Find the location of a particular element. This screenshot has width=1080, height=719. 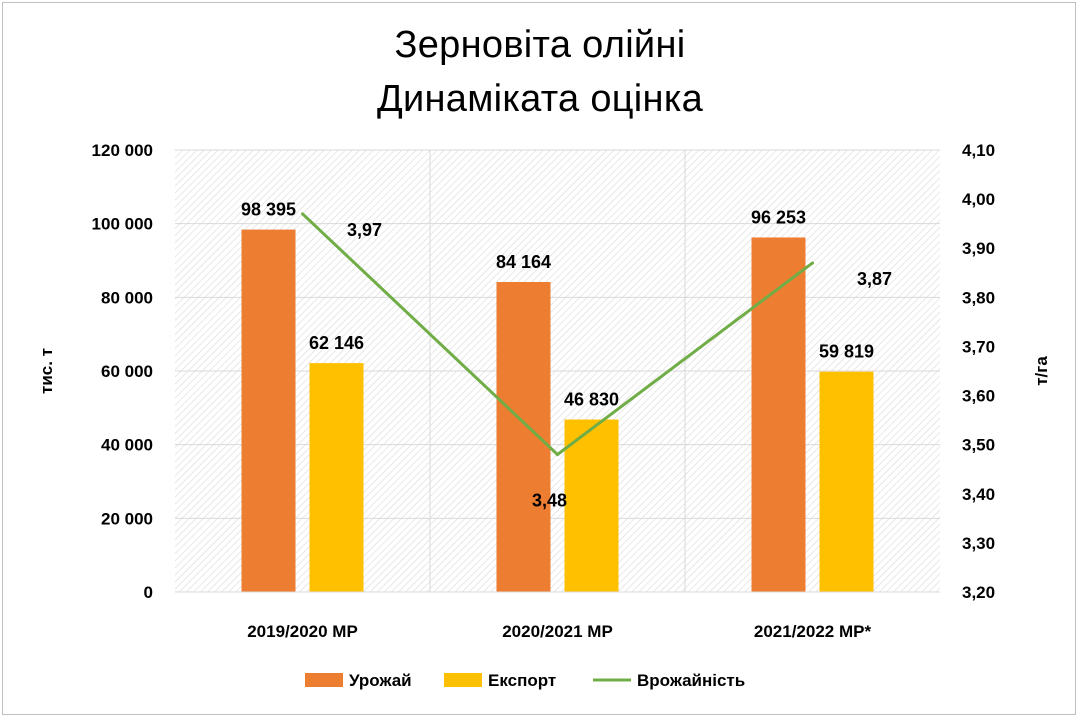

y2-tick-label: 3,50 is located at coordinates (978, 445).